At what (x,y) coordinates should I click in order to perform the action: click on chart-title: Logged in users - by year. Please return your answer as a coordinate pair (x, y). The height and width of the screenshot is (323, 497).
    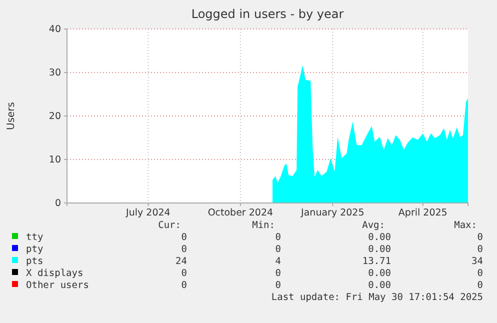
    Looking at the image, I should click on (267, 14).